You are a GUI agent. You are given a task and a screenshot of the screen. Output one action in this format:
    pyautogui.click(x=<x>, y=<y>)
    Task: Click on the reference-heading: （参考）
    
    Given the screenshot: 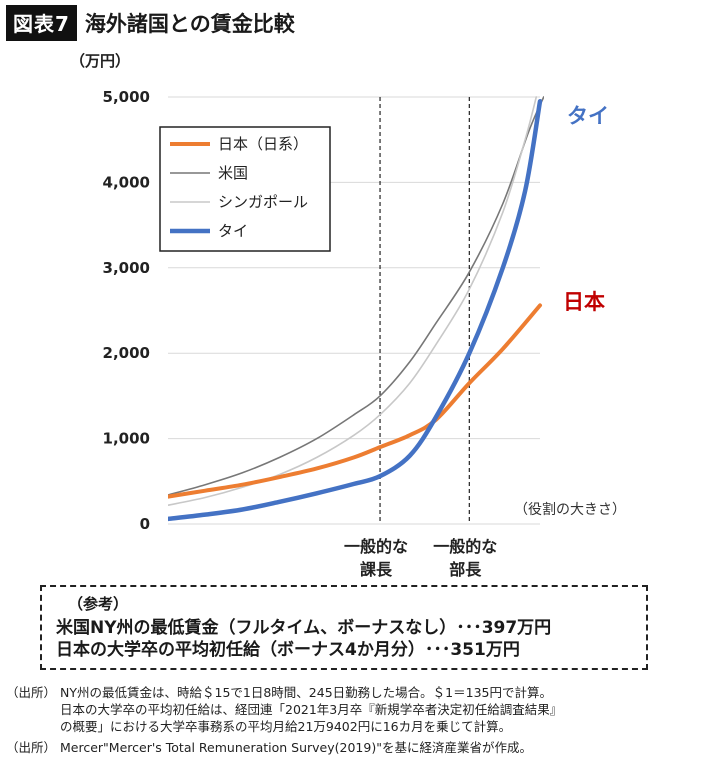 What is the action you would take?
    pyautogui.click(x=98, y=604)
    